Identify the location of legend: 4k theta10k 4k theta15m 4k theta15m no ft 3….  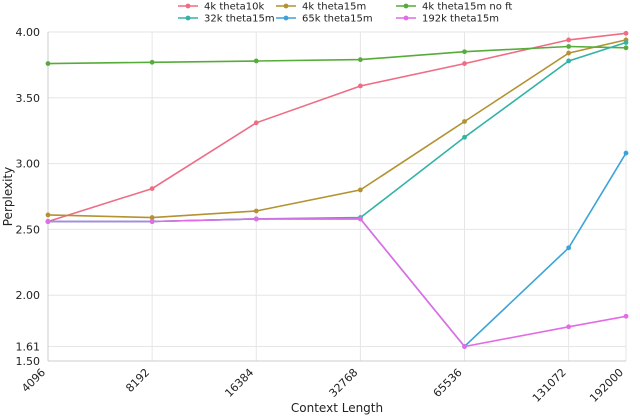
(345, 13).